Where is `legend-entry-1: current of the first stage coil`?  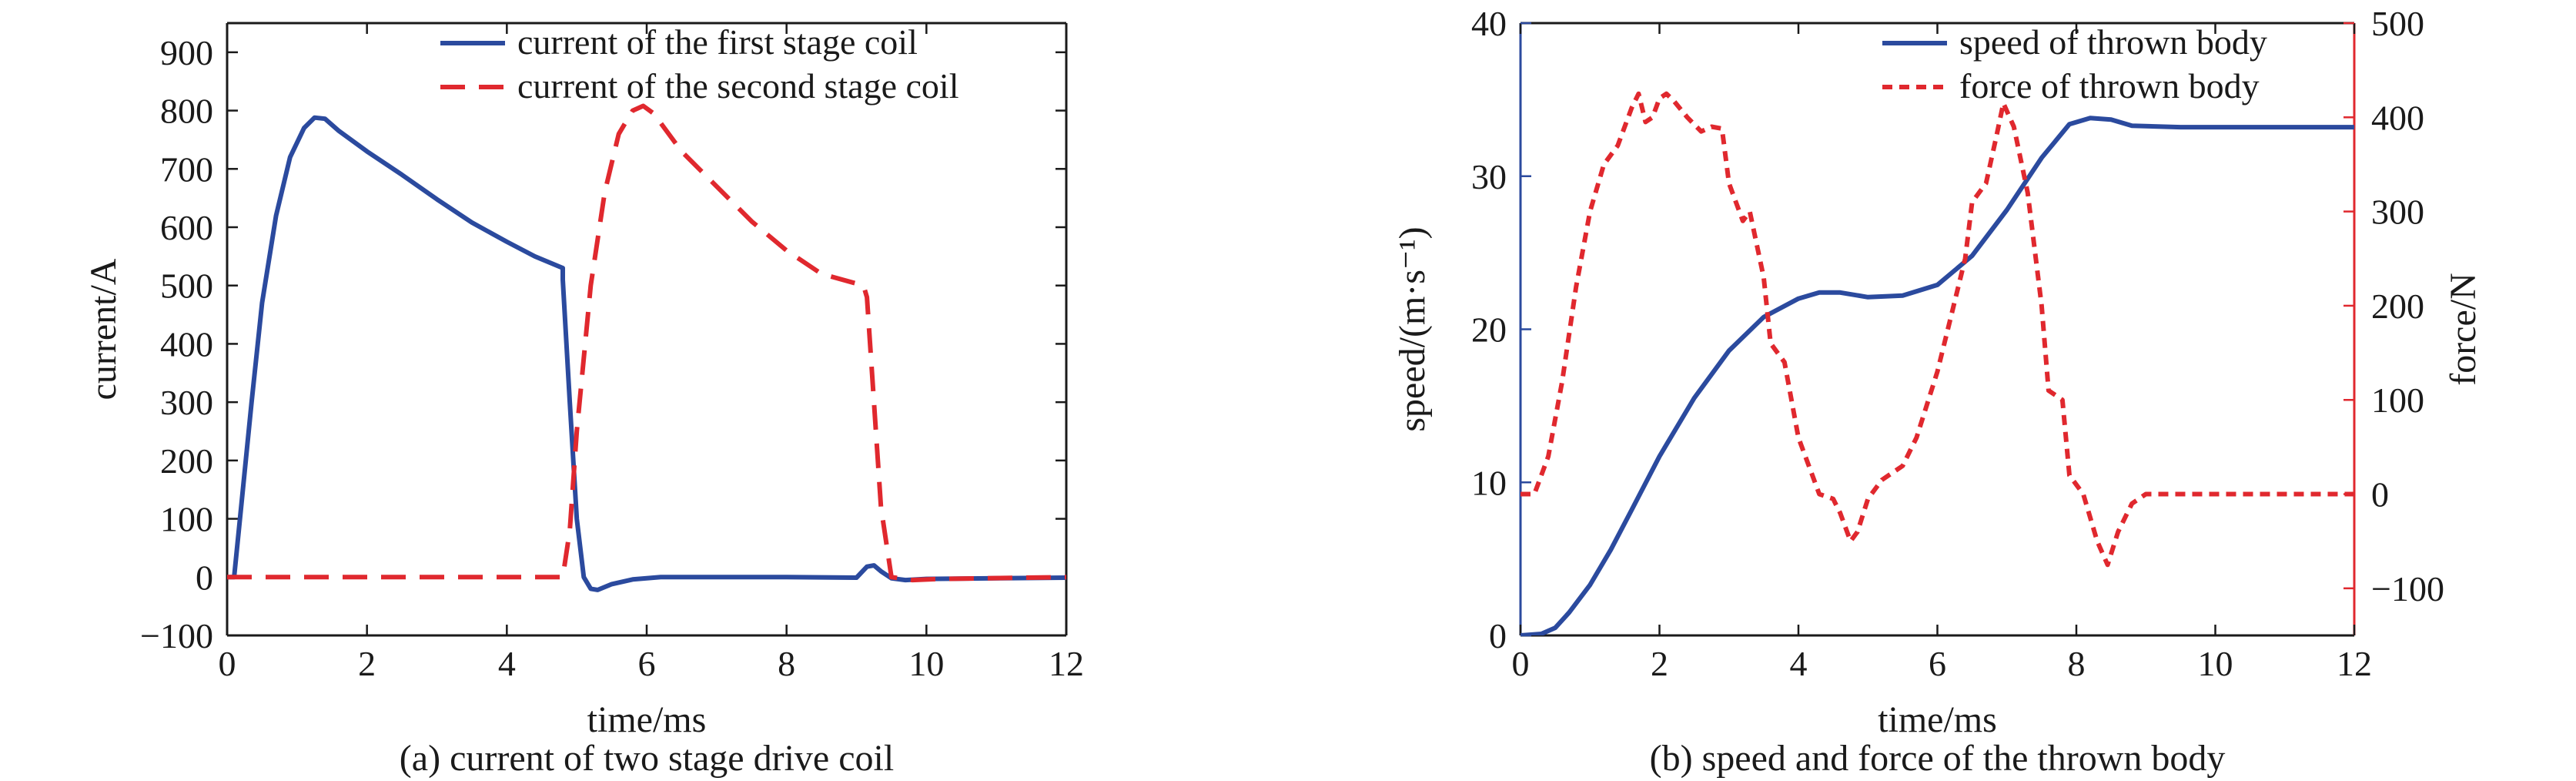
legend-entry-1: current of the first stage coil is located at coordinates (718, 42).